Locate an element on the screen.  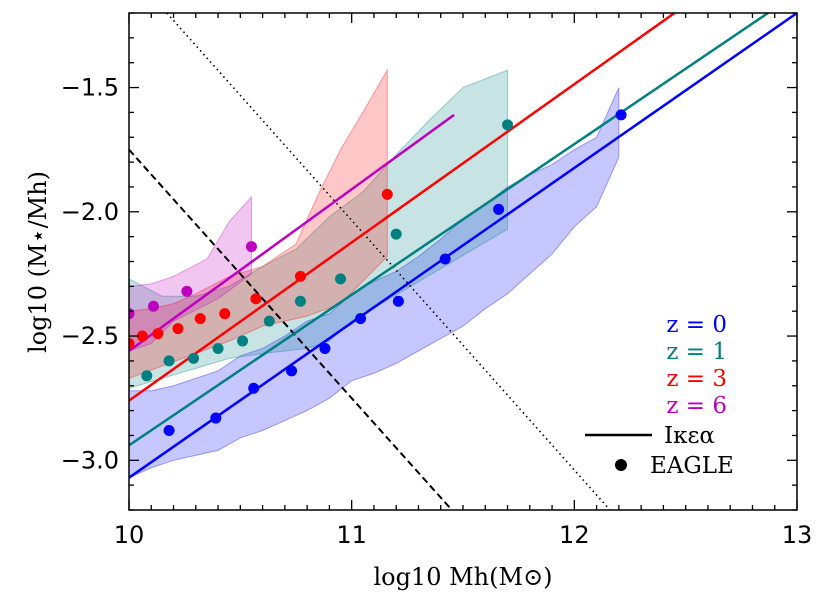
y-axis-label: log10 (M⋆/Mh) is located at coordinates (38, 262).